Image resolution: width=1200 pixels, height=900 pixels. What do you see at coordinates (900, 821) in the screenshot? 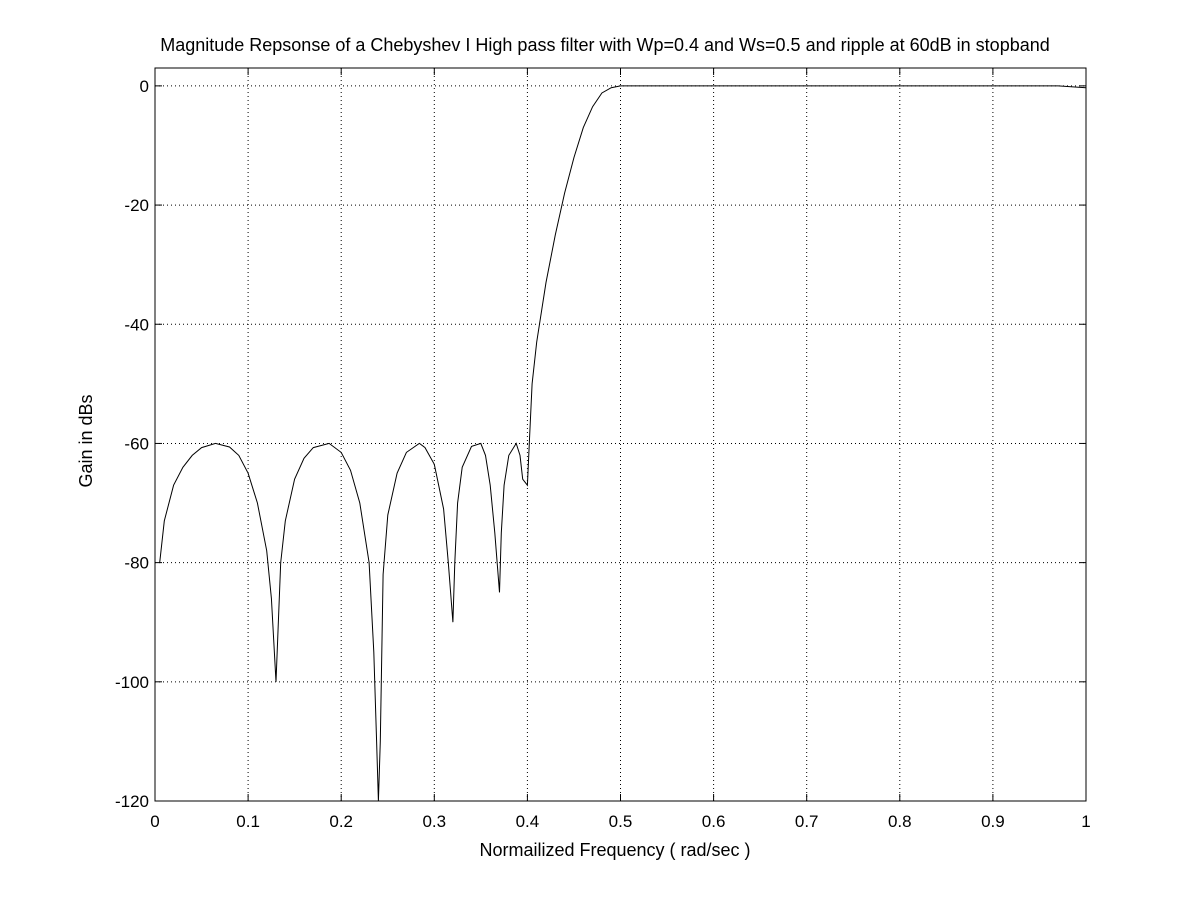
I see `x-tick-label: 0.8` at bounding box center [900, 821].